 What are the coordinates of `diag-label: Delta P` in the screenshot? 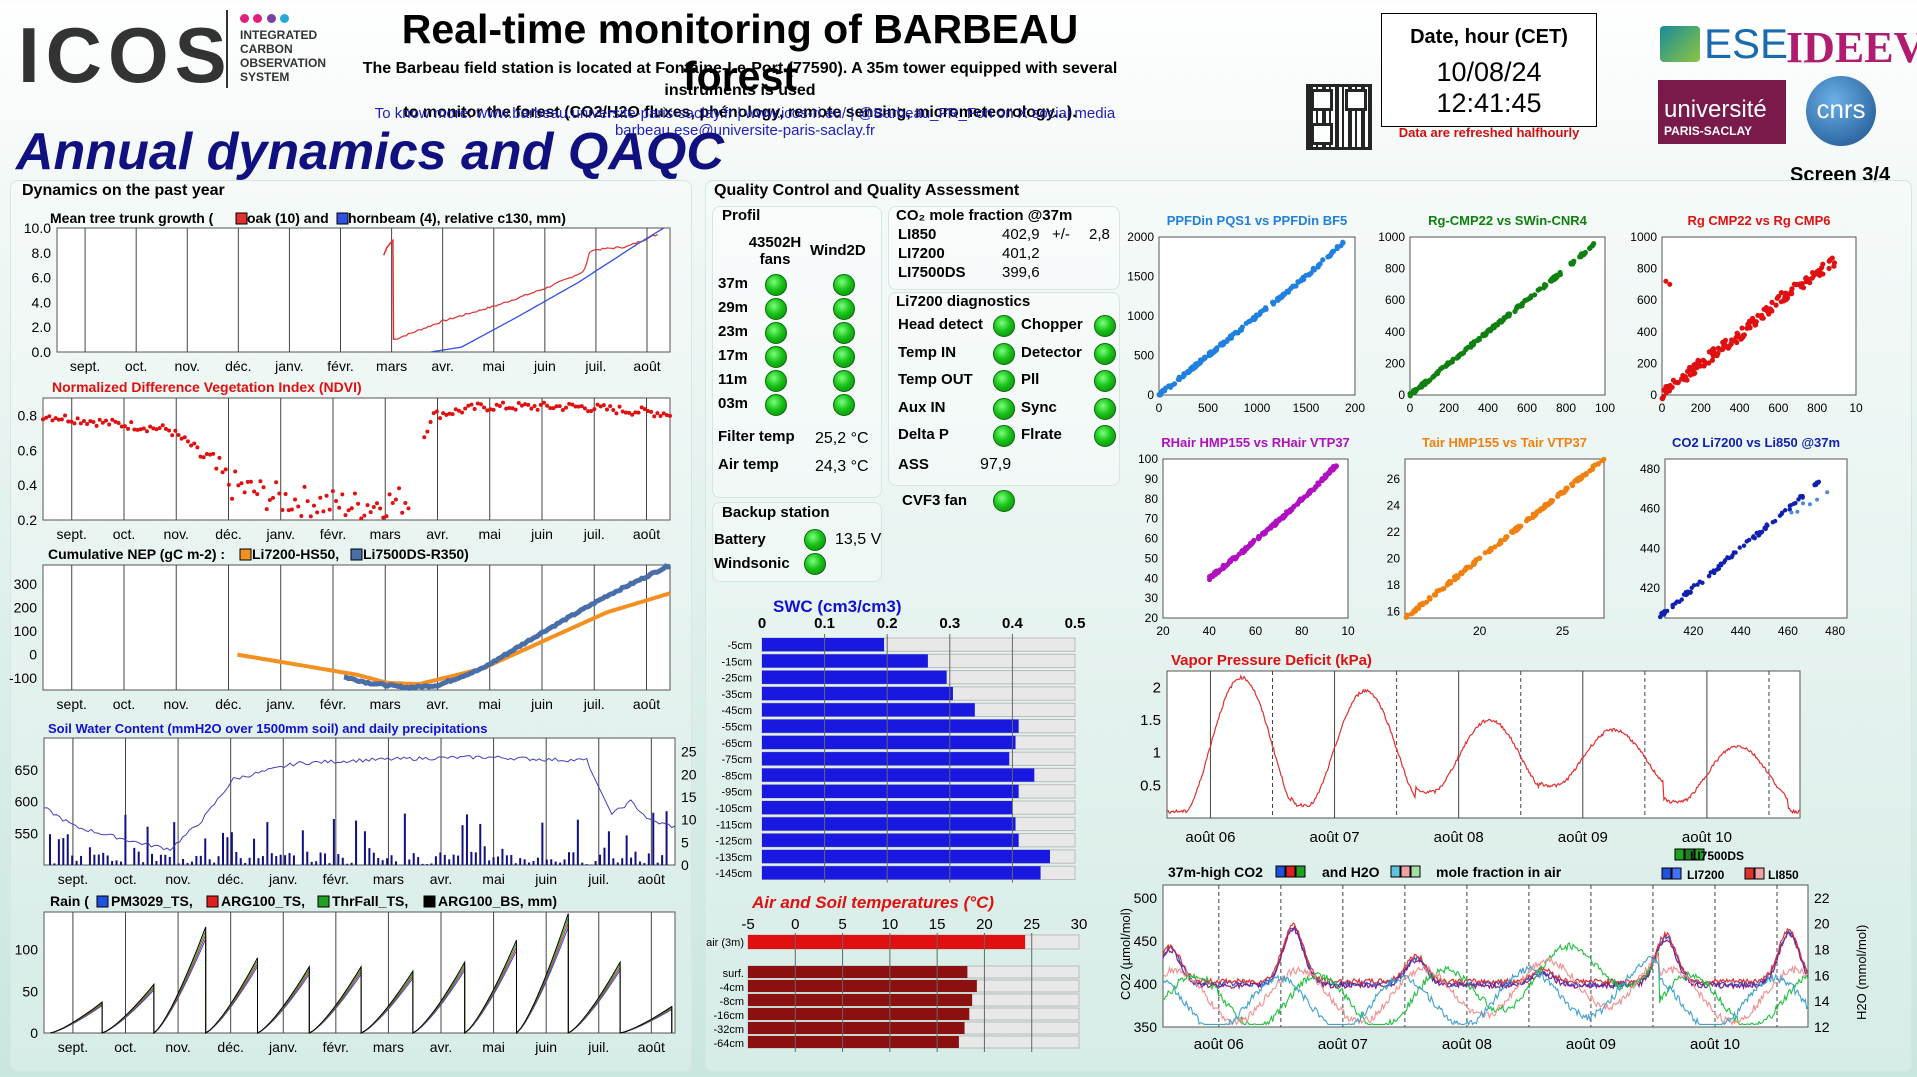 It's located at (923, 434).